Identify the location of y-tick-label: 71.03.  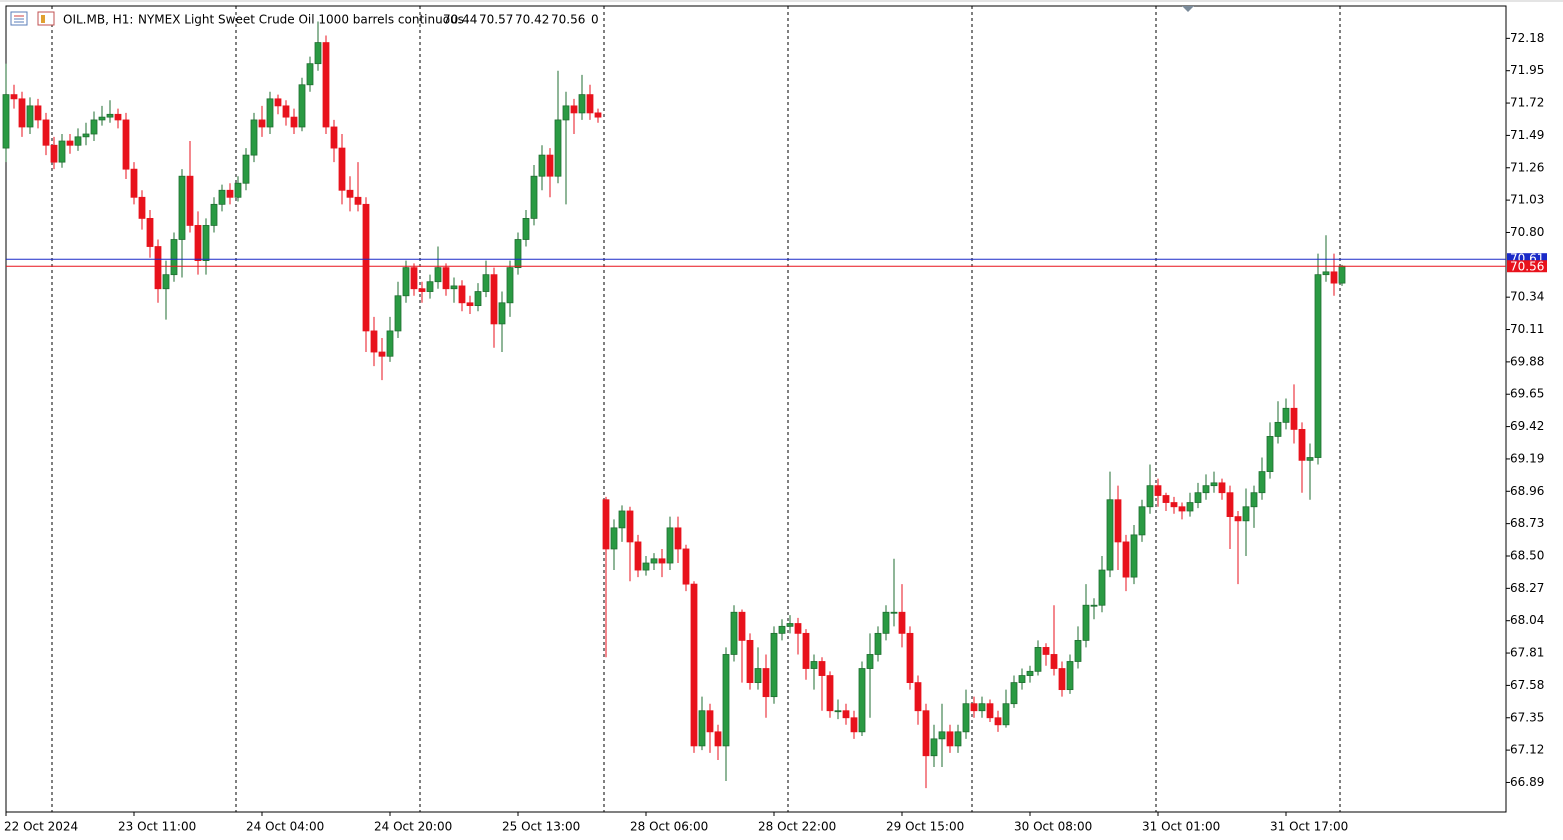
(1527, 200).